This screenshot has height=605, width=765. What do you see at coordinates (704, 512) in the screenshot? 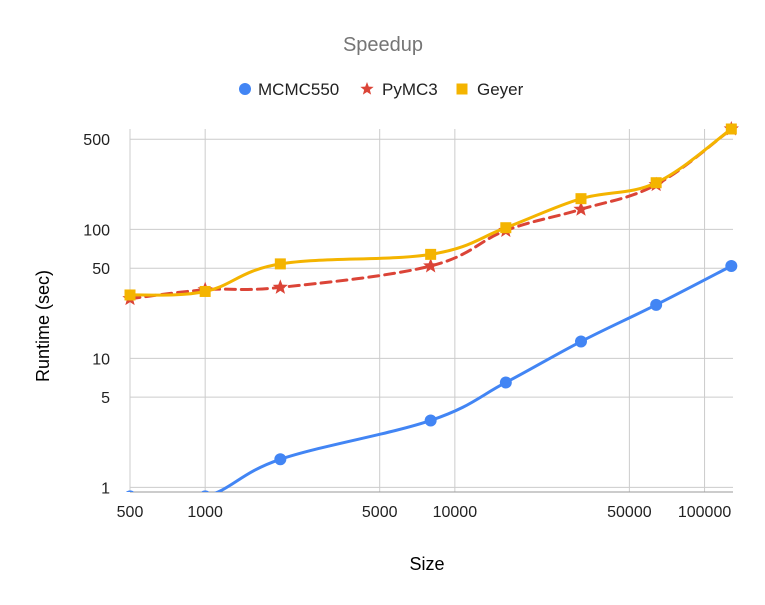
I see `x-tick-label-100000: 100000` at bounding box center [704, 512].